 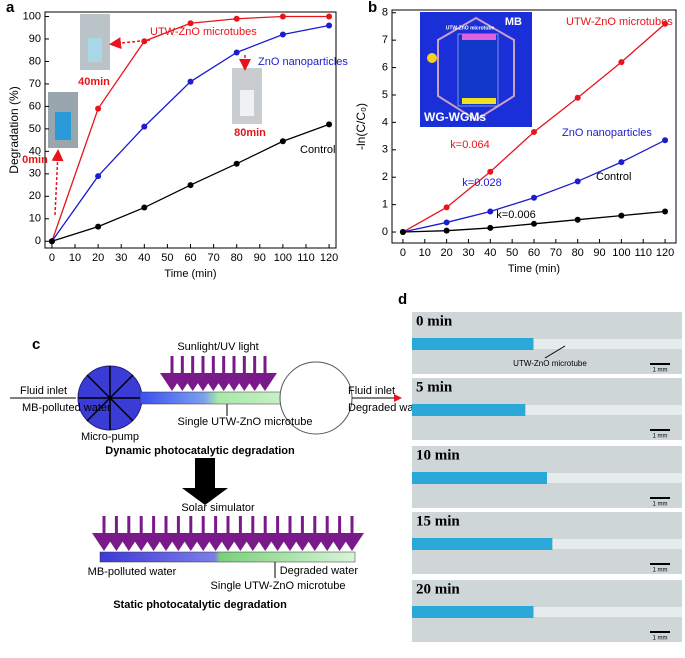 I want to click on time-label: 20 min, so click(x=438, y=589).